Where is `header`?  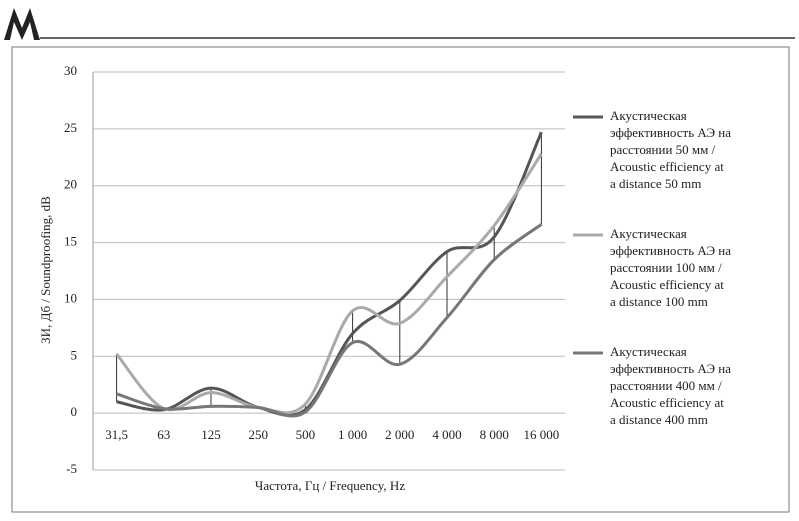
header is located at coordinates (399, 24).